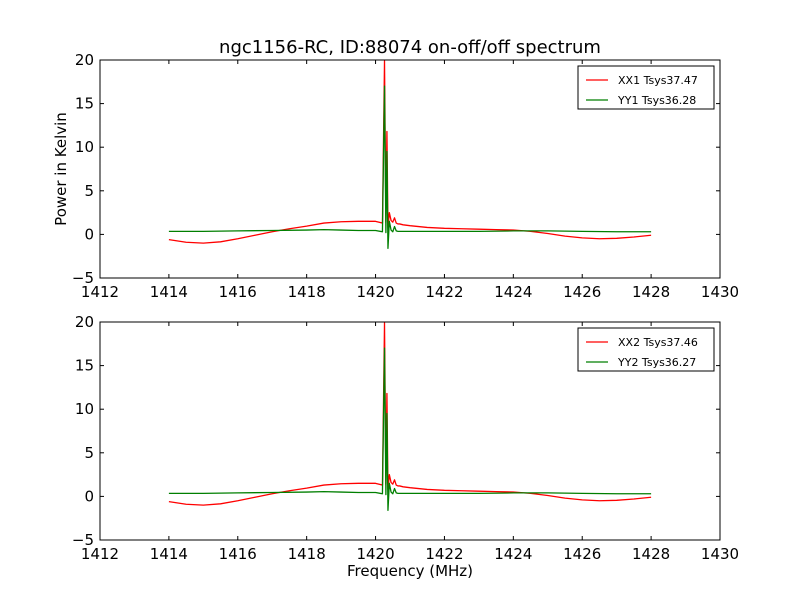  What do you see at coordinates (656, 100) in the screenshot?
I see `legend-label: YY1 Tsys36.28` at bounding box center [656, 100].